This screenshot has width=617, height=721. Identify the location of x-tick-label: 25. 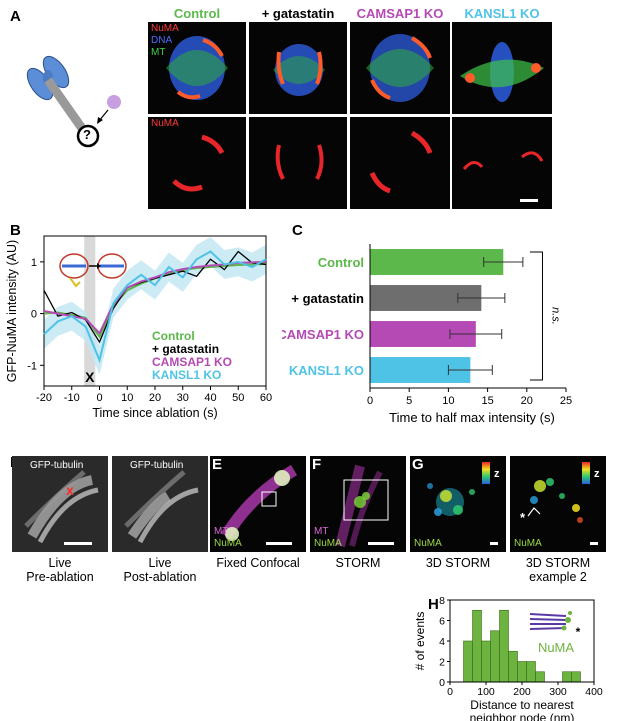
(566, 401).